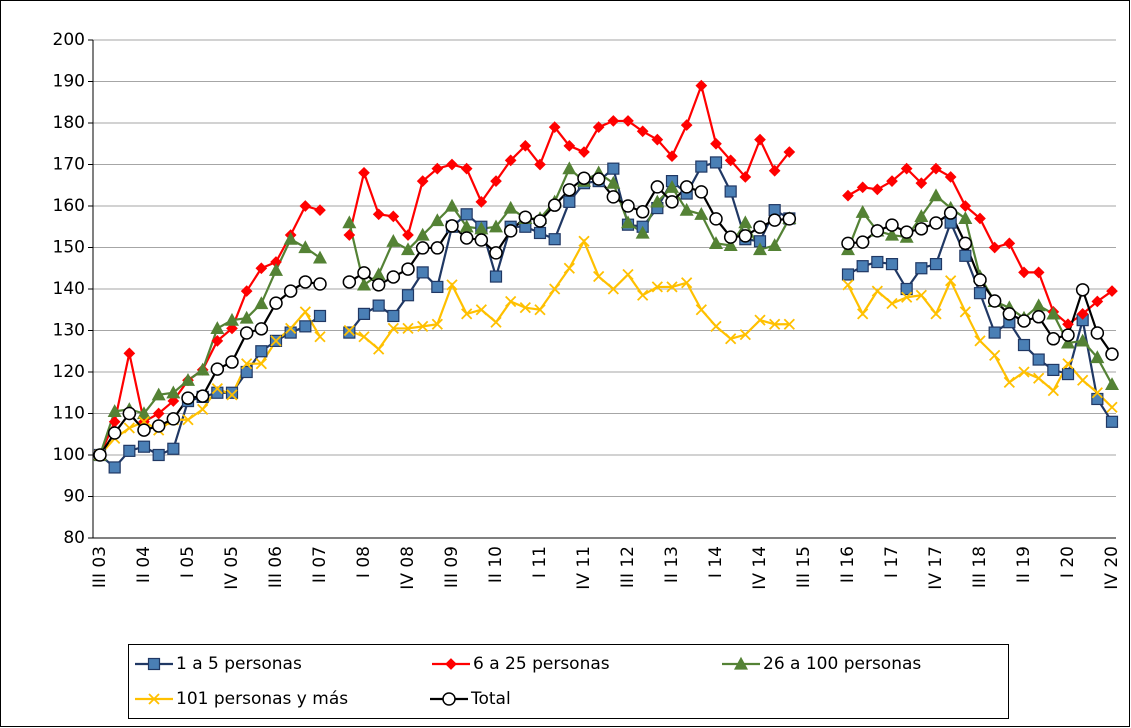 This screenshot has height=728, width=1131. Describe the element at coordinates (69, 414) in the screenshot. I see `y-tick-label: 110` at that location.